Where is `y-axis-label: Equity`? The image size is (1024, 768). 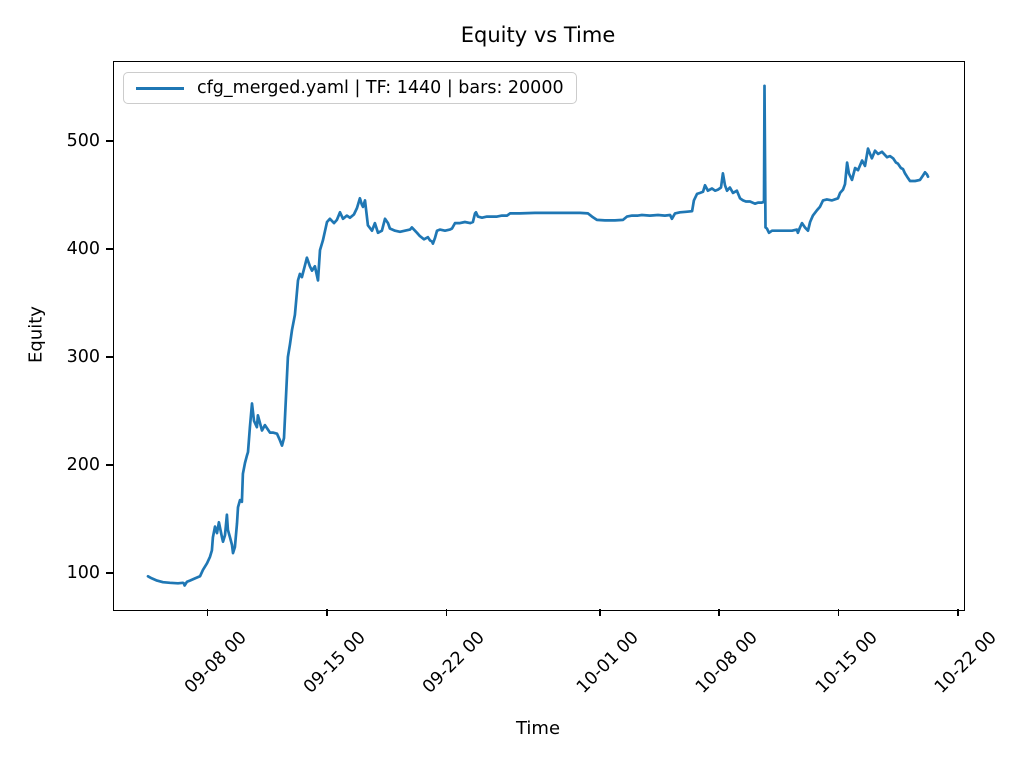
y-axis-label: Equity is located at coordinates (36, 334).